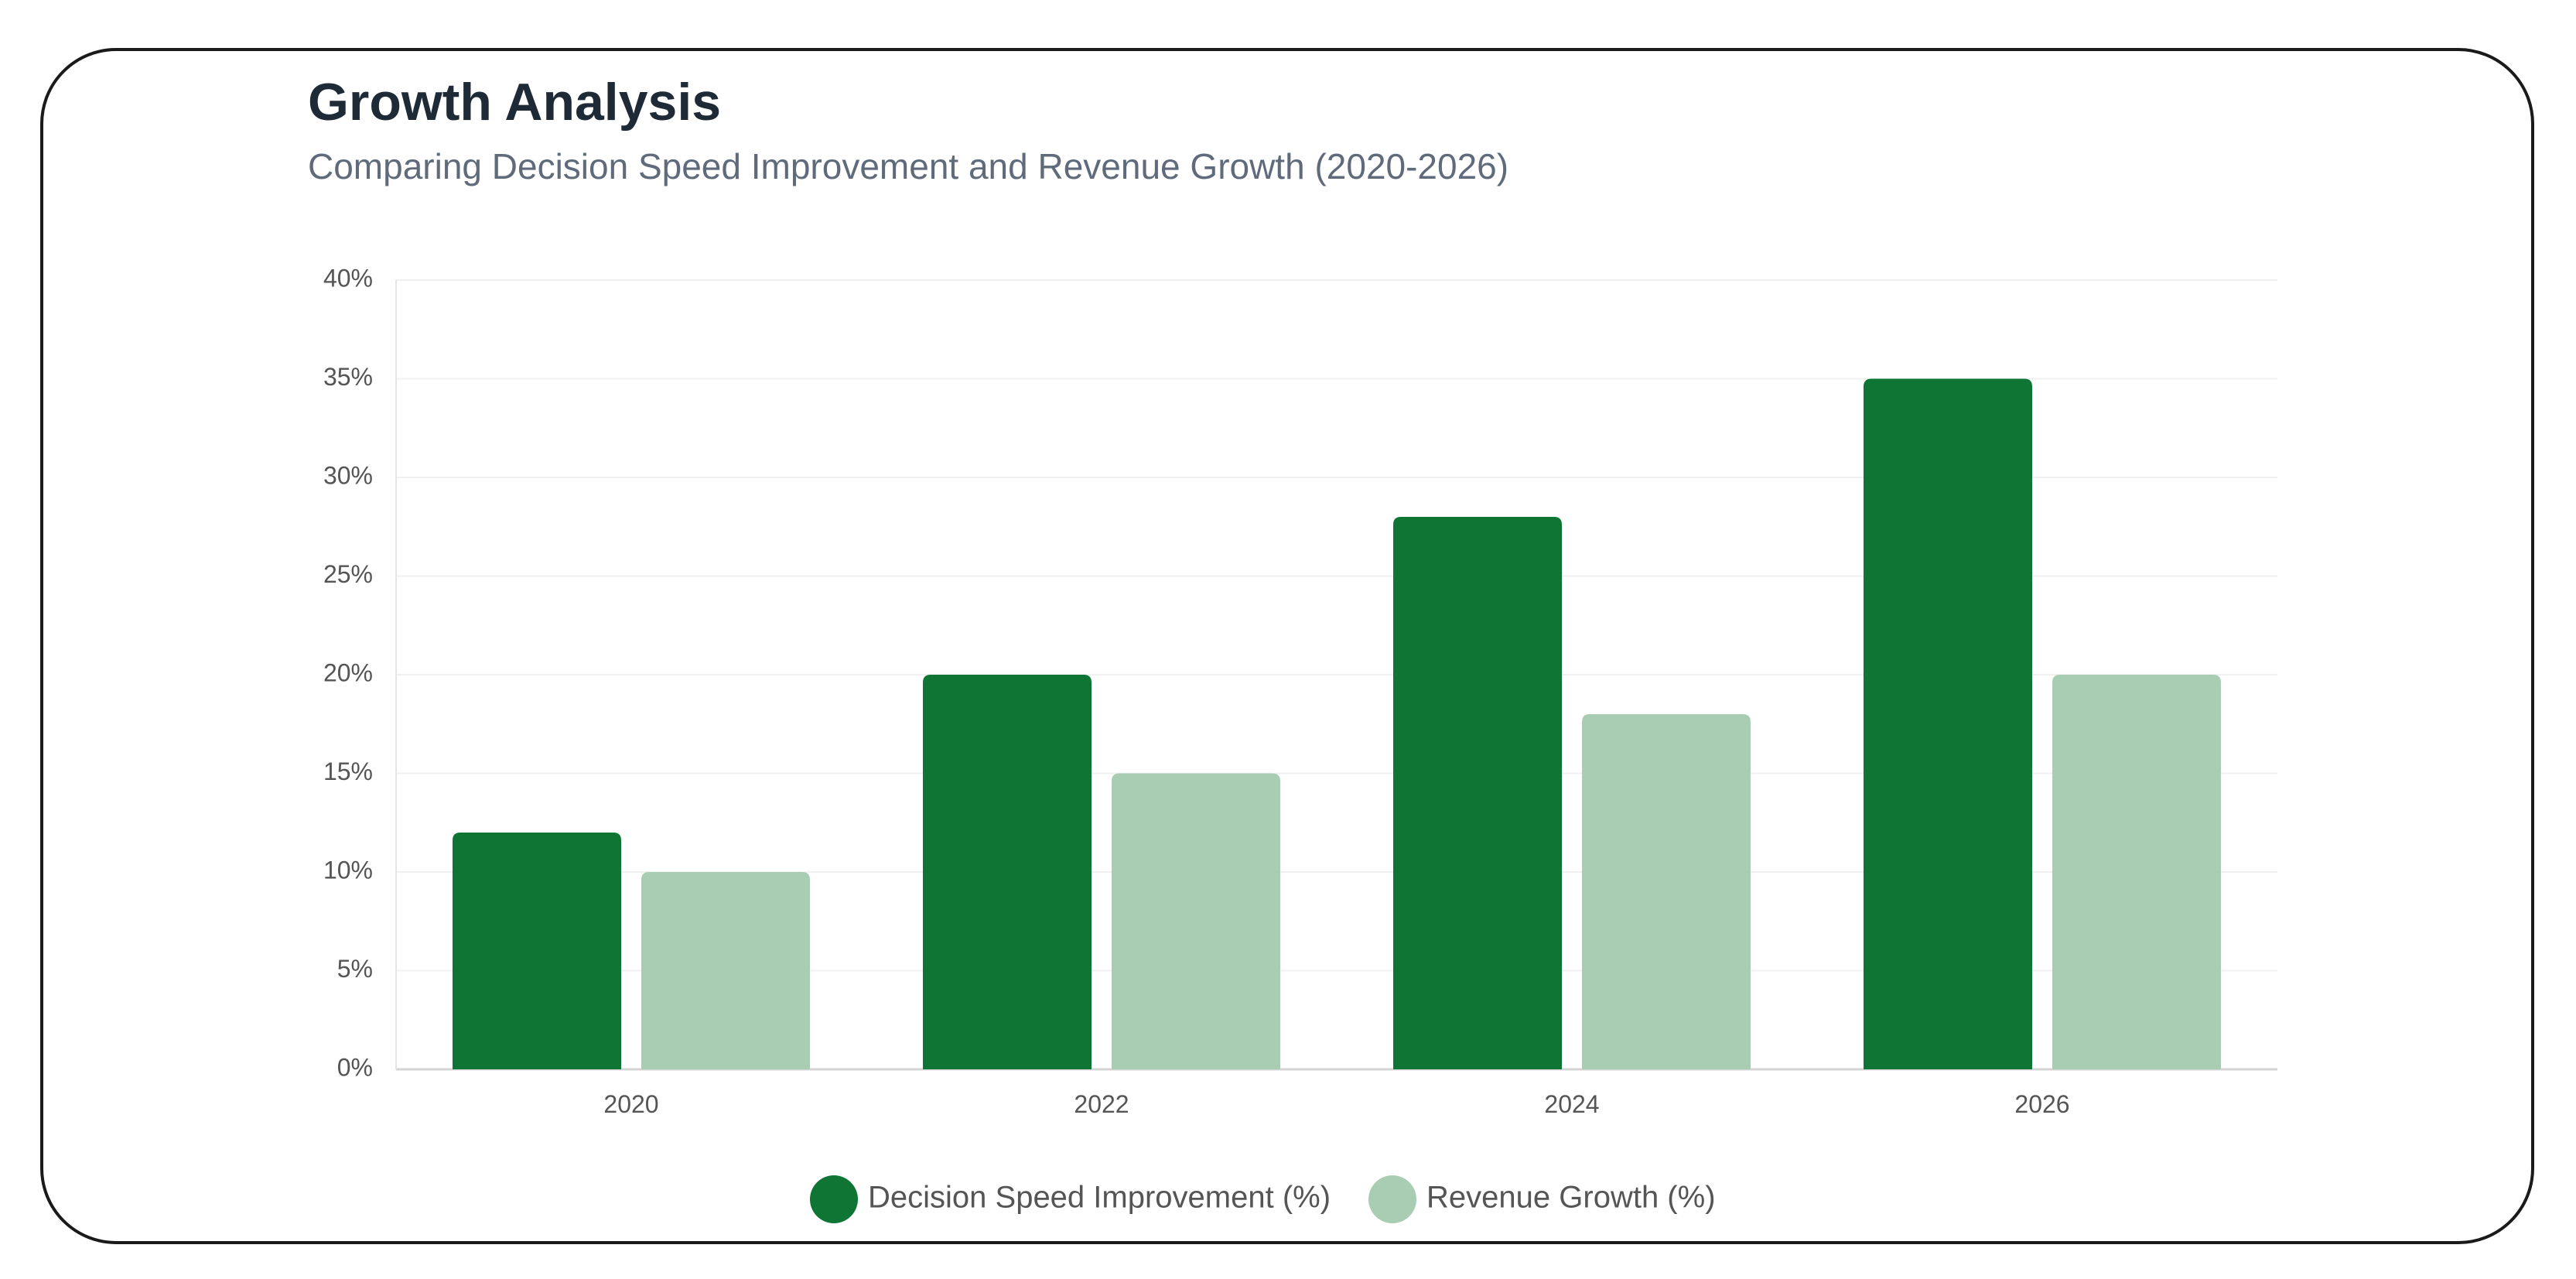 The height and width of the screenshot is (1279, 2576). I want to click on legend-item-revenue-growth: Revenue Growth (%), so click(1542, 1199).